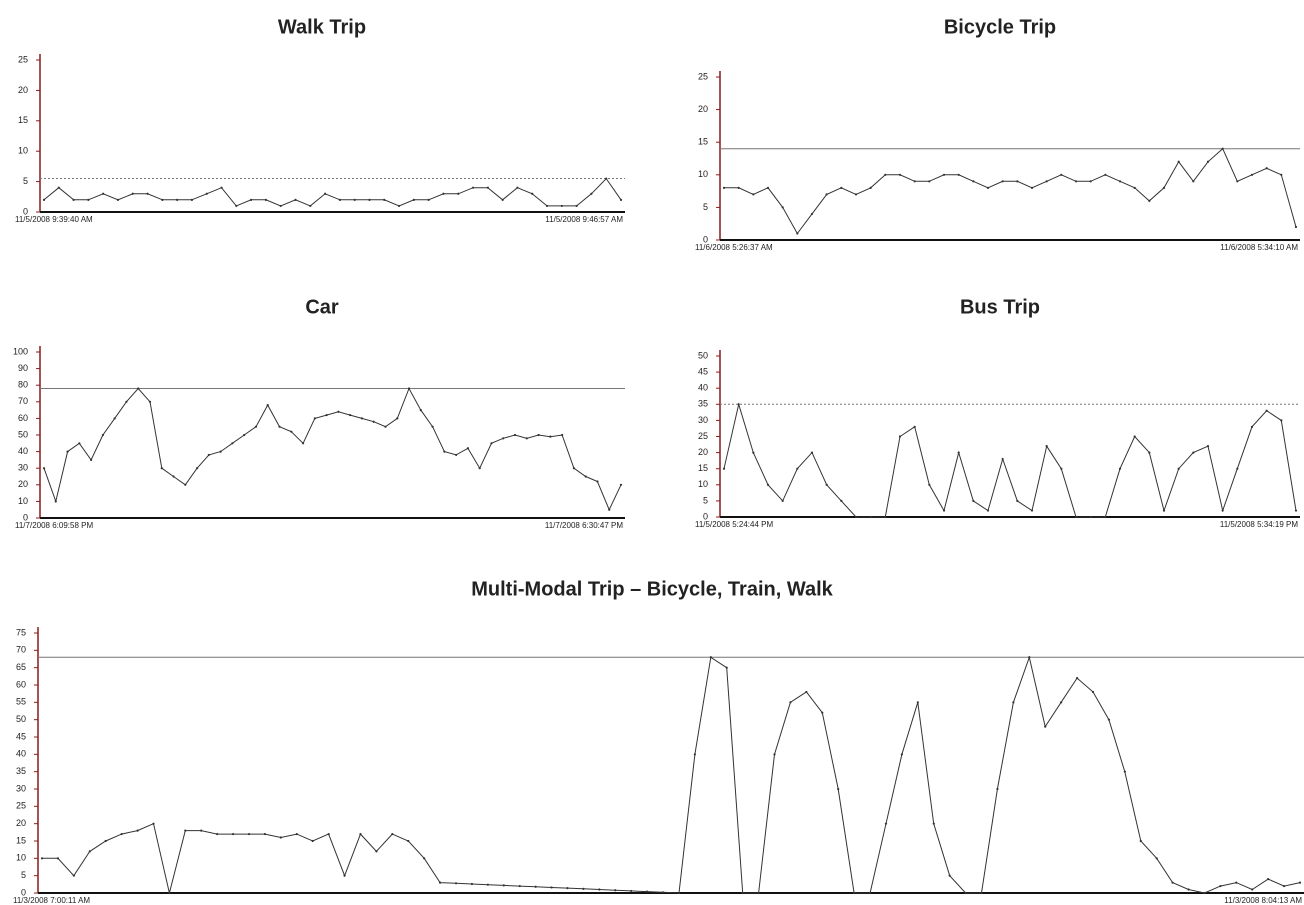 The image size is (1304, 905). I want to click on x-tick-label: 11/6/2008 5:34:10 AM, so click(1259, 247).